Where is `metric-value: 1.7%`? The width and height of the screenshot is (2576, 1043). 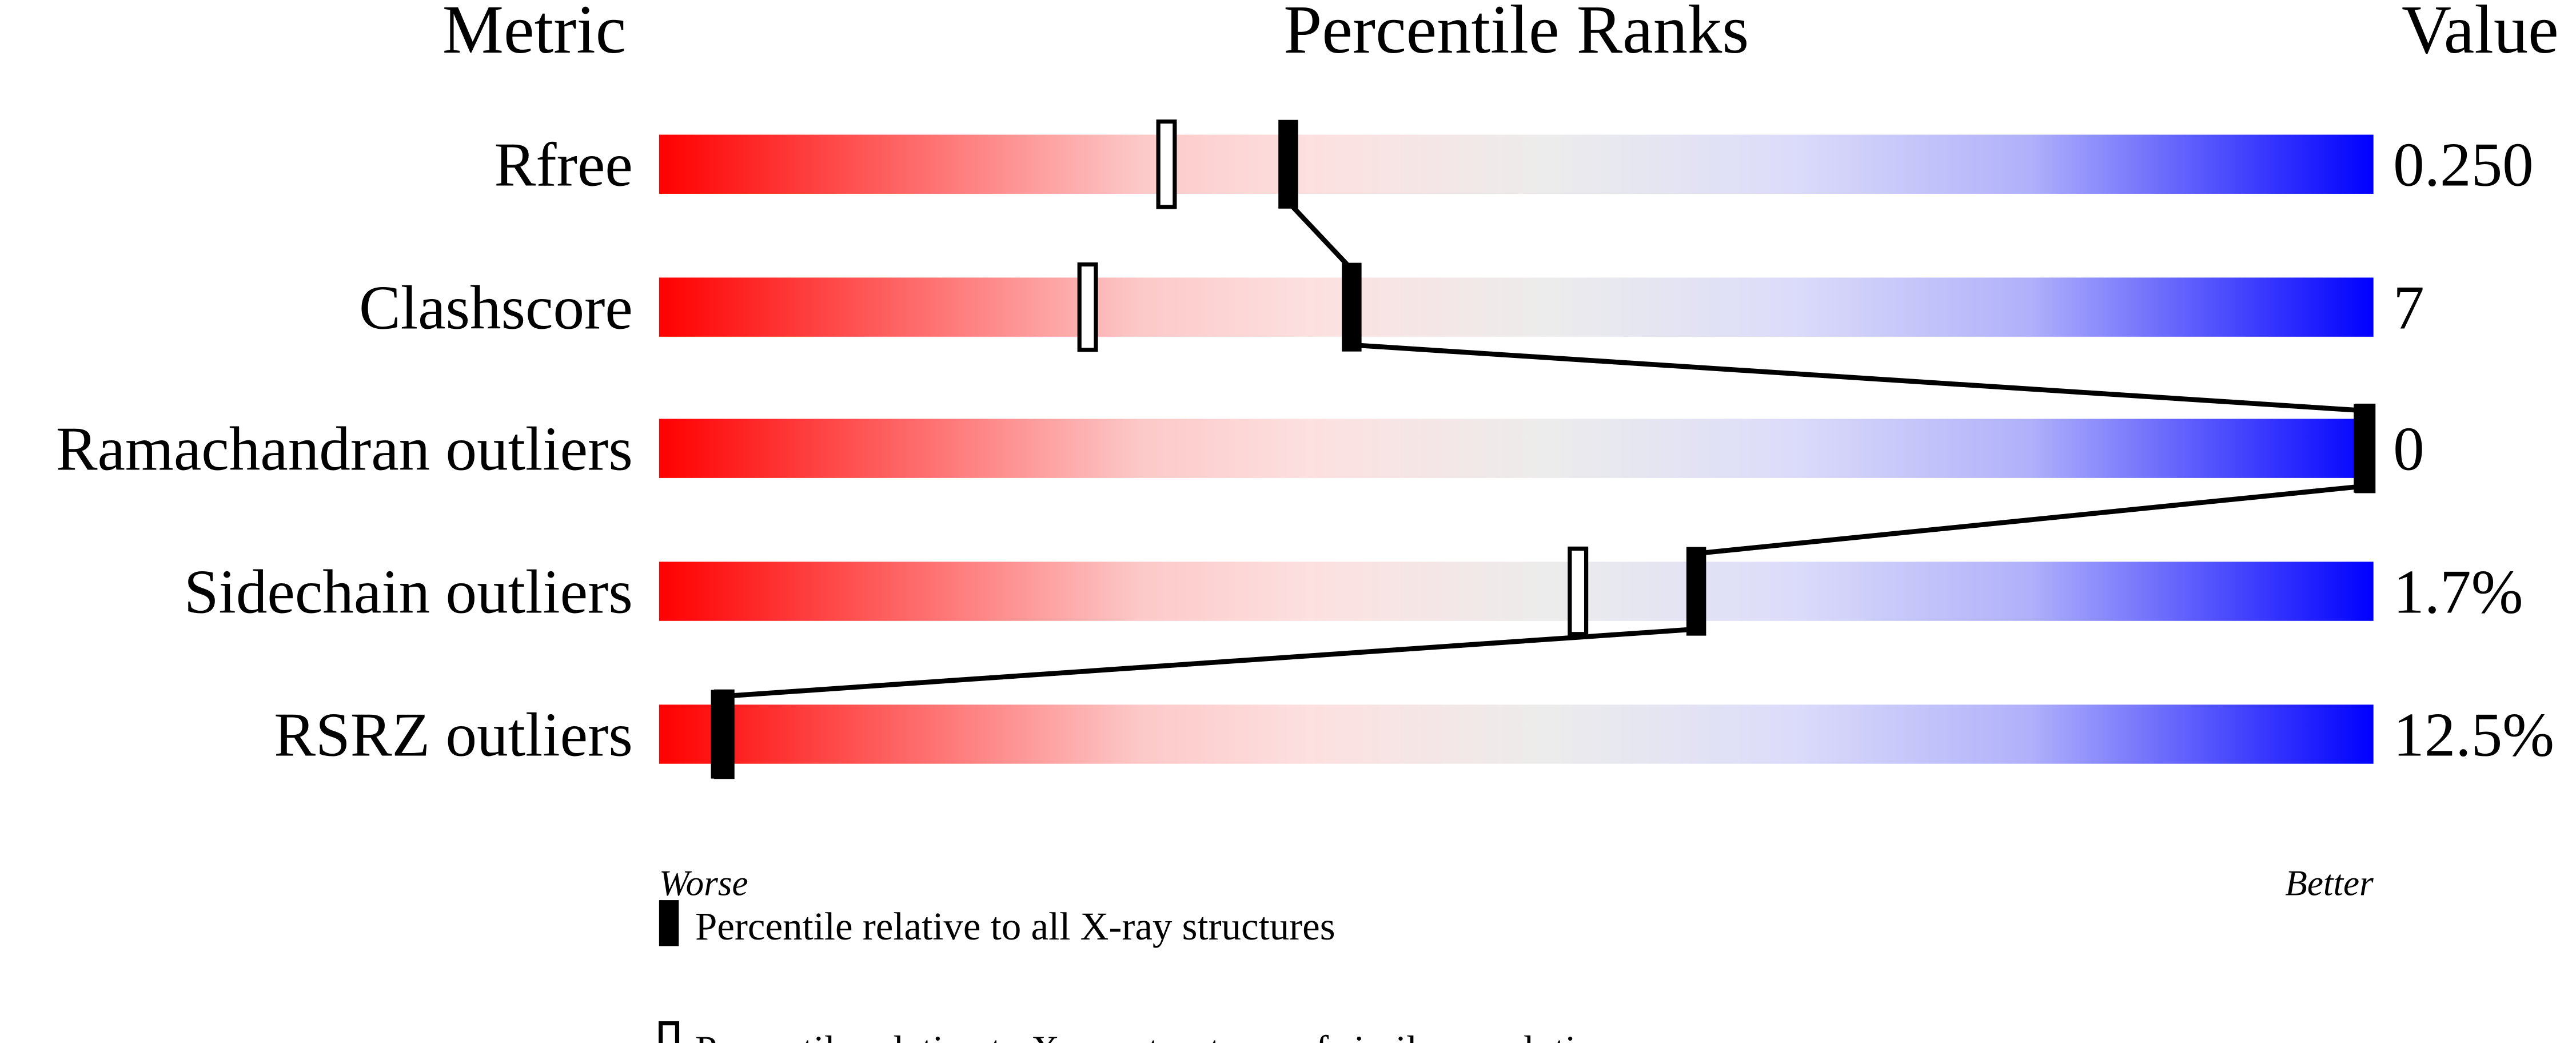 metric-value: 1.7% is located at coordinates (2458, 591).